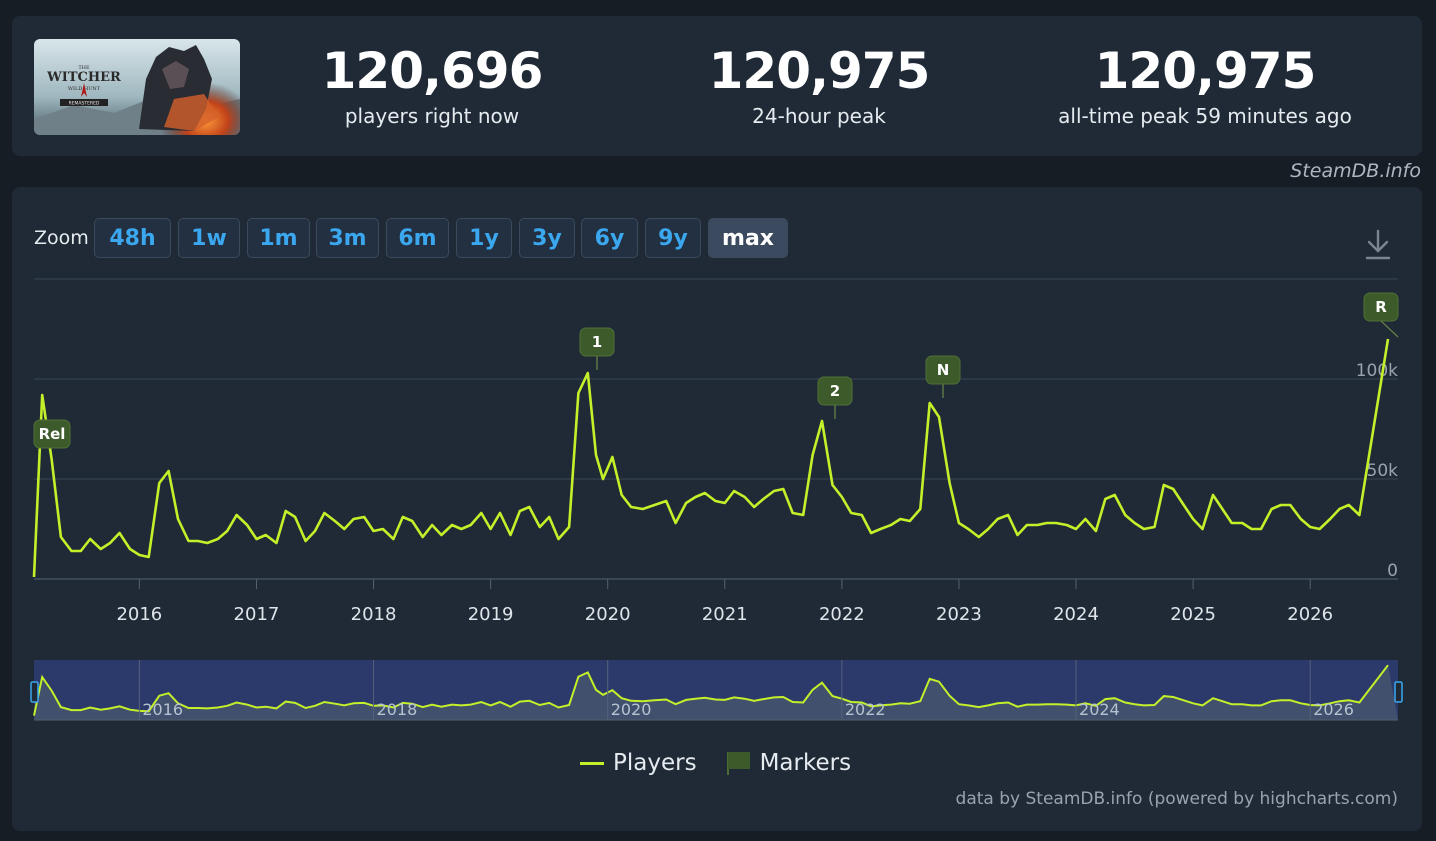 The height and width of the screenshot is (841, 1436). What do you see at coordinates (819, 71) in the screenshot?
I see `peak24-value: 120,975` at bounding box center [819, 71].